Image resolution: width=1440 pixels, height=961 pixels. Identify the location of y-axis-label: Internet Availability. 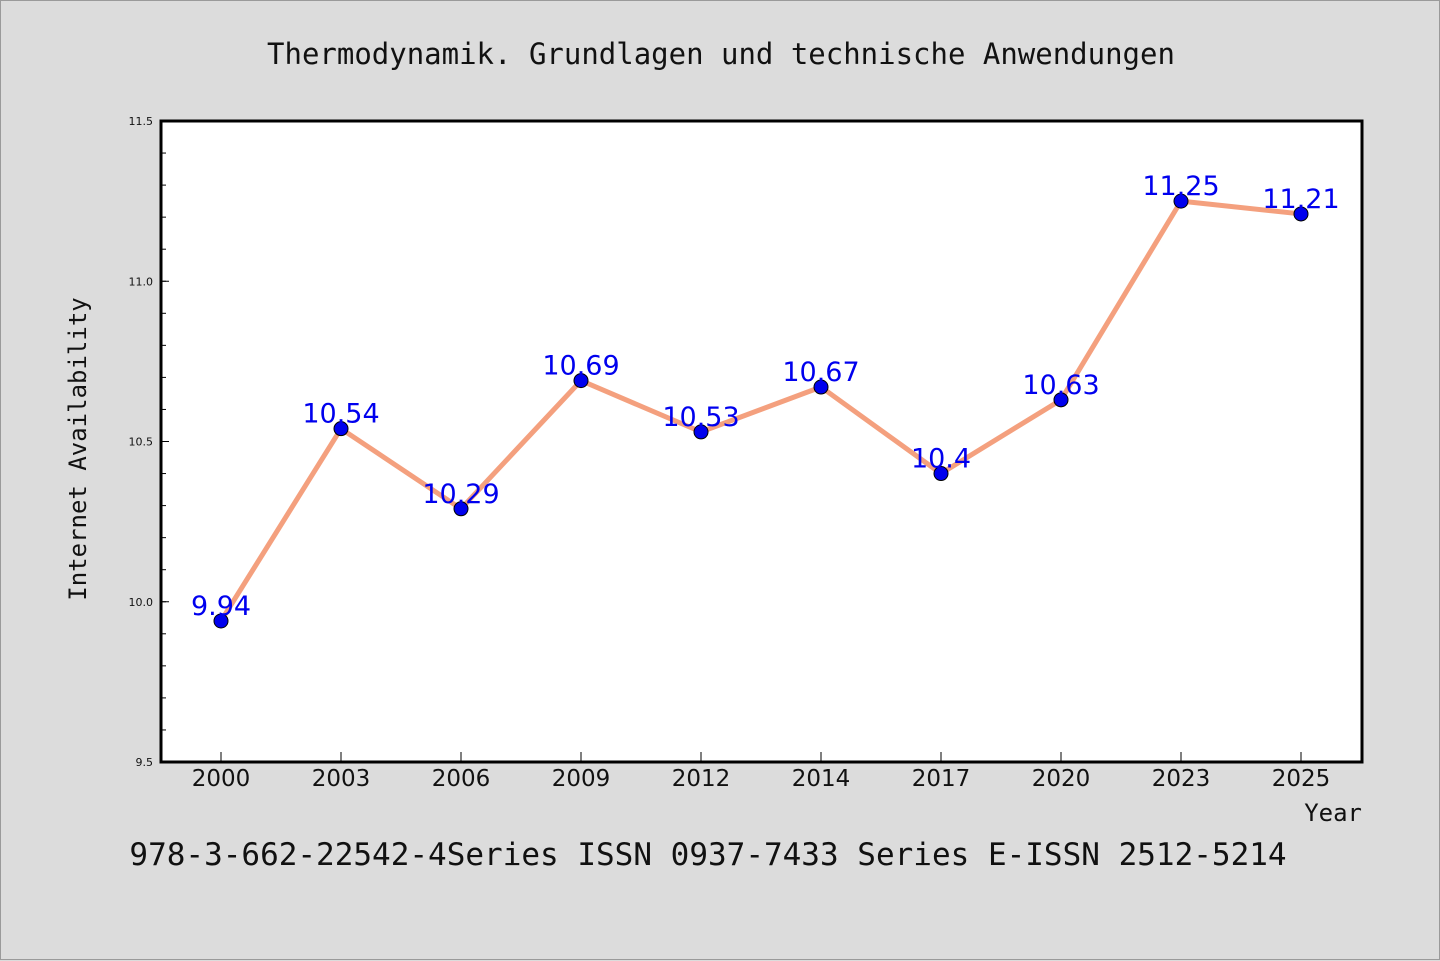
(78, 448).